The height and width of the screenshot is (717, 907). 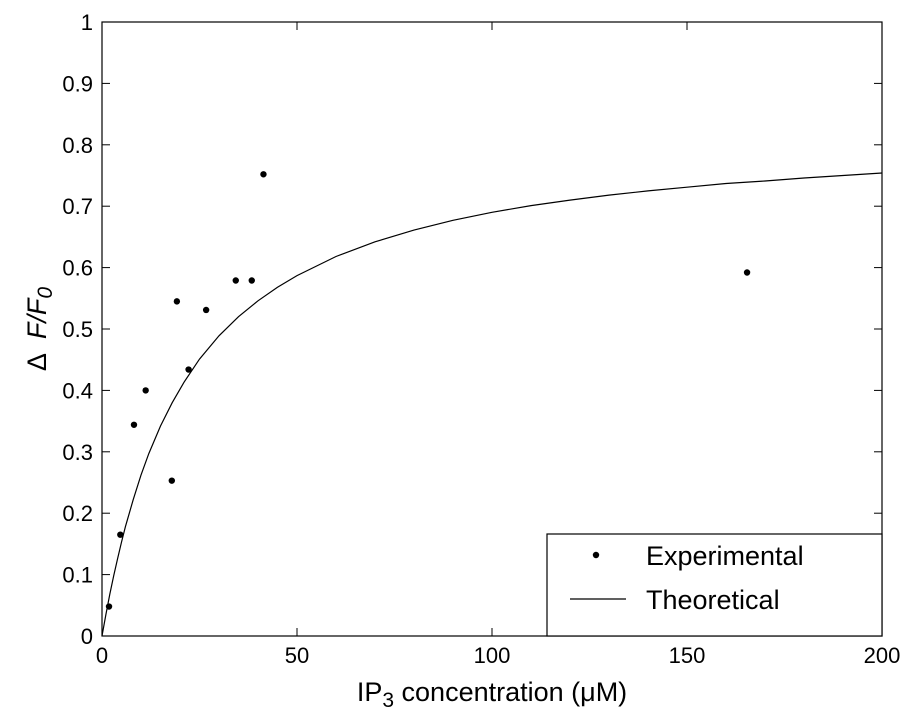 I want to click on y-tick-label: 0.7, so click(x=77, y=206).